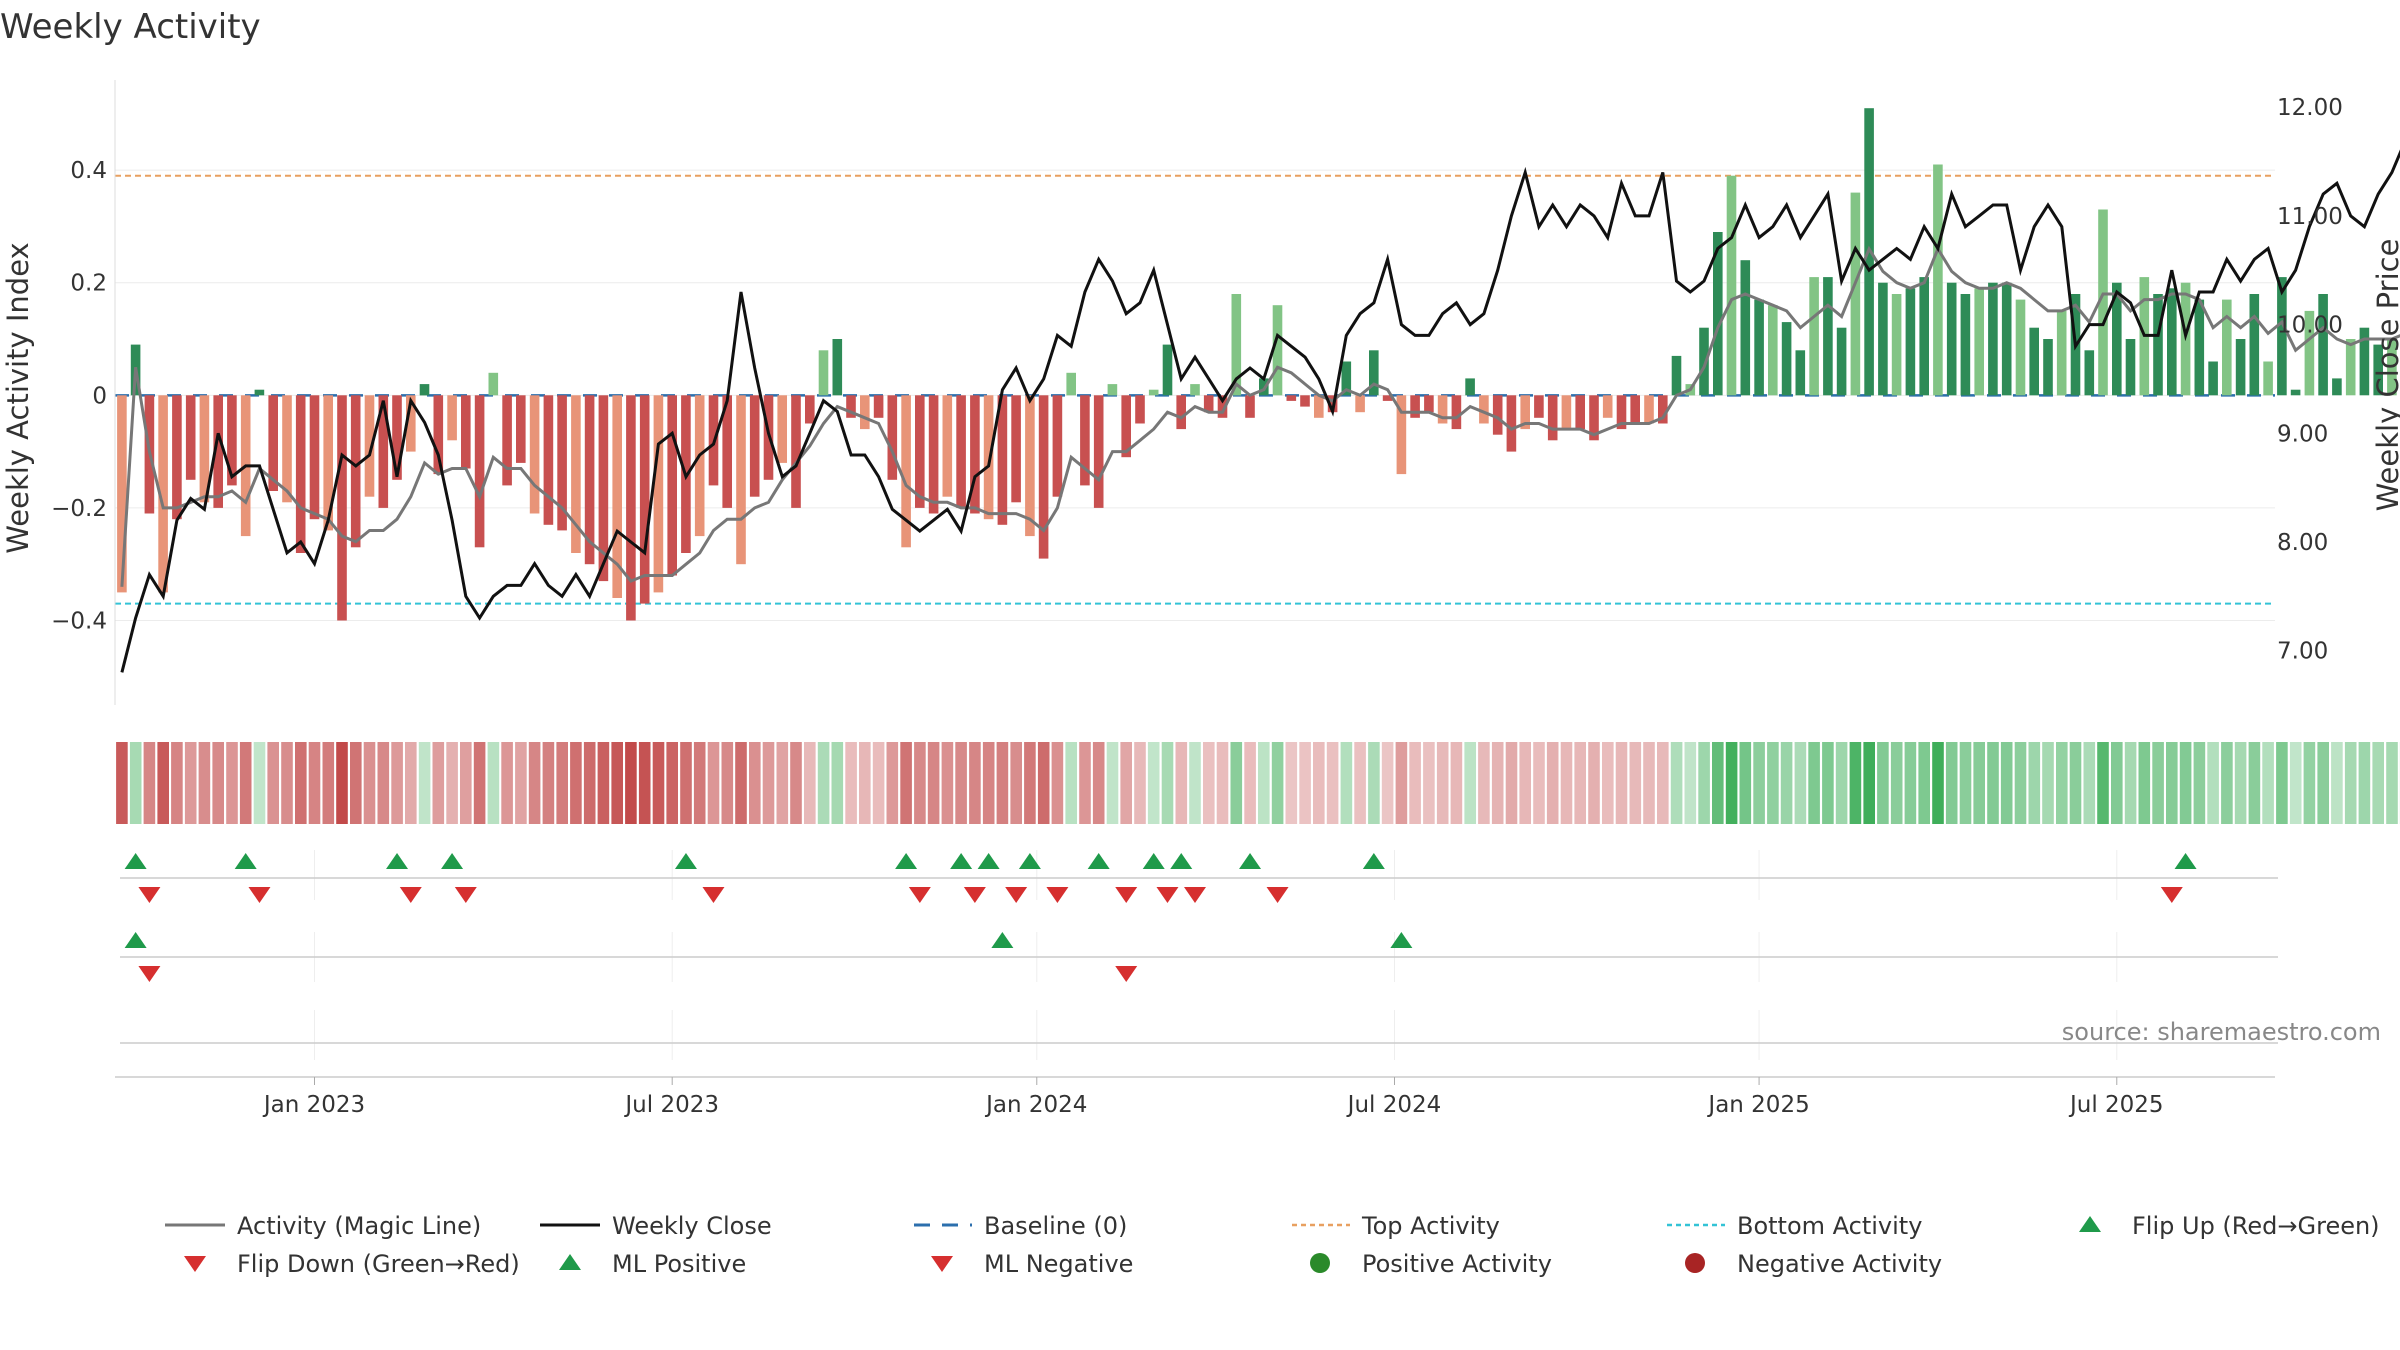 This screenshot has width=2400, height=1350. I want to click on x-tick-label: Jul 2024, so click(1394, 1105).